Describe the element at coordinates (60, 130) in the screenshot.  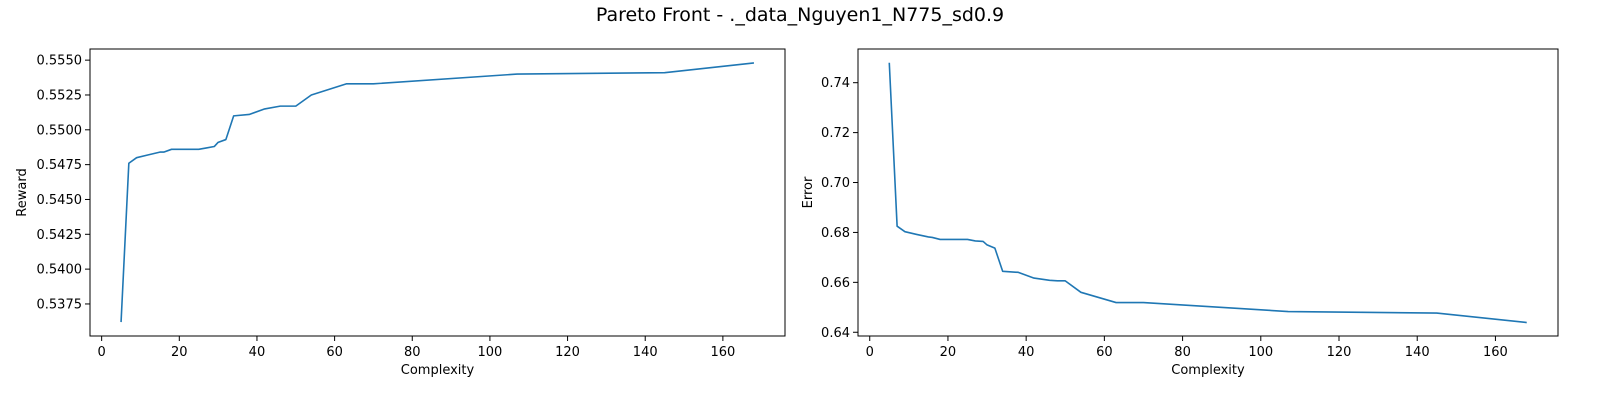
I see `y-tick-label: 0.5500` at that location.